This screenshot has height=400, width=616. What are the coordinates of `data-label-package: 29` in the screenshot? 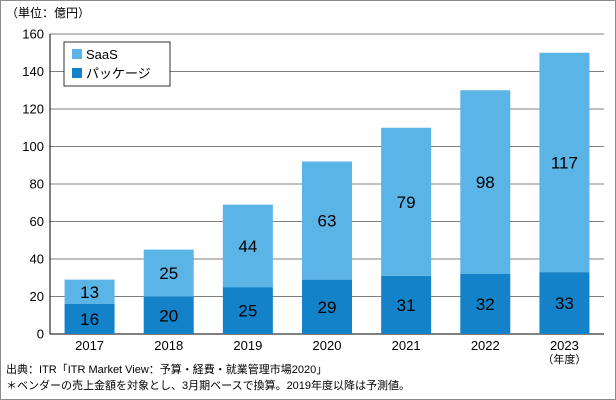 It's located at (327, 307).